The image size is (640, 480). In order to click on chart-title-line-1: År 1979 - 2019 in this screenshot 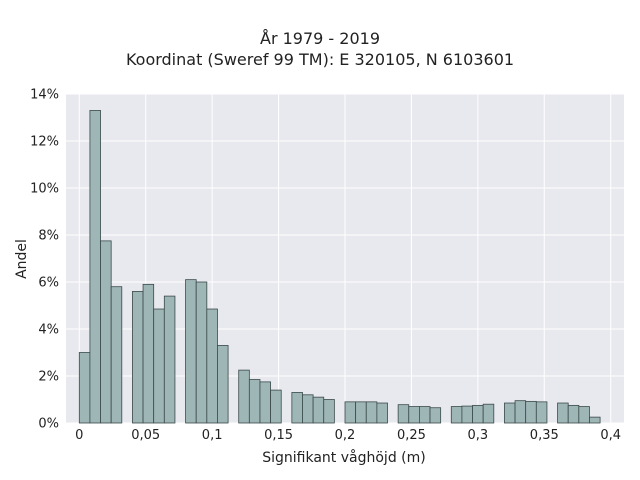, I will do `click(320, 38)`.